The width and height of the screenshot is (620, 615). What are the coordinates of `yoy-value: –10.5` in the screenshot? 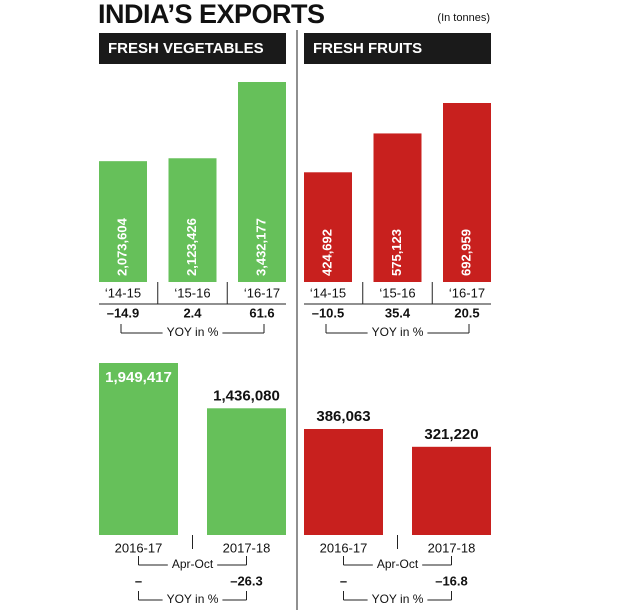 It's located at (328, 312).